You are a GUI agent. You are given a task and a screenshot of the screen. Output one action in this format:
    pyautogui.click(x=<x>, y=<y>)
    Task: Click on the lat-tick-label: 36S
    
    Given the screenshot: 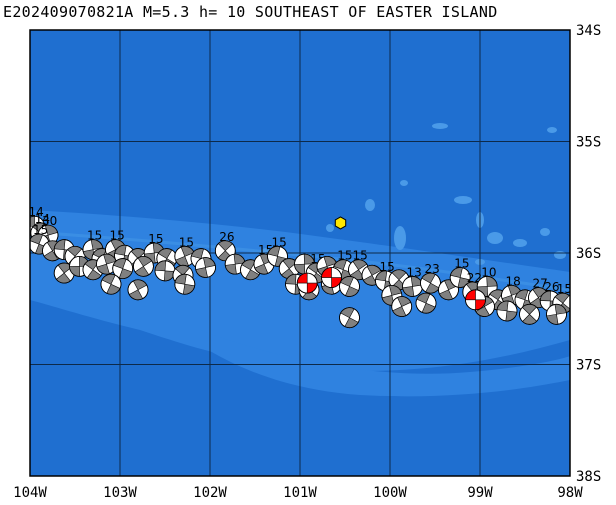 What is the action you would take?
    pyautogui.click(x=588, y=254)
    